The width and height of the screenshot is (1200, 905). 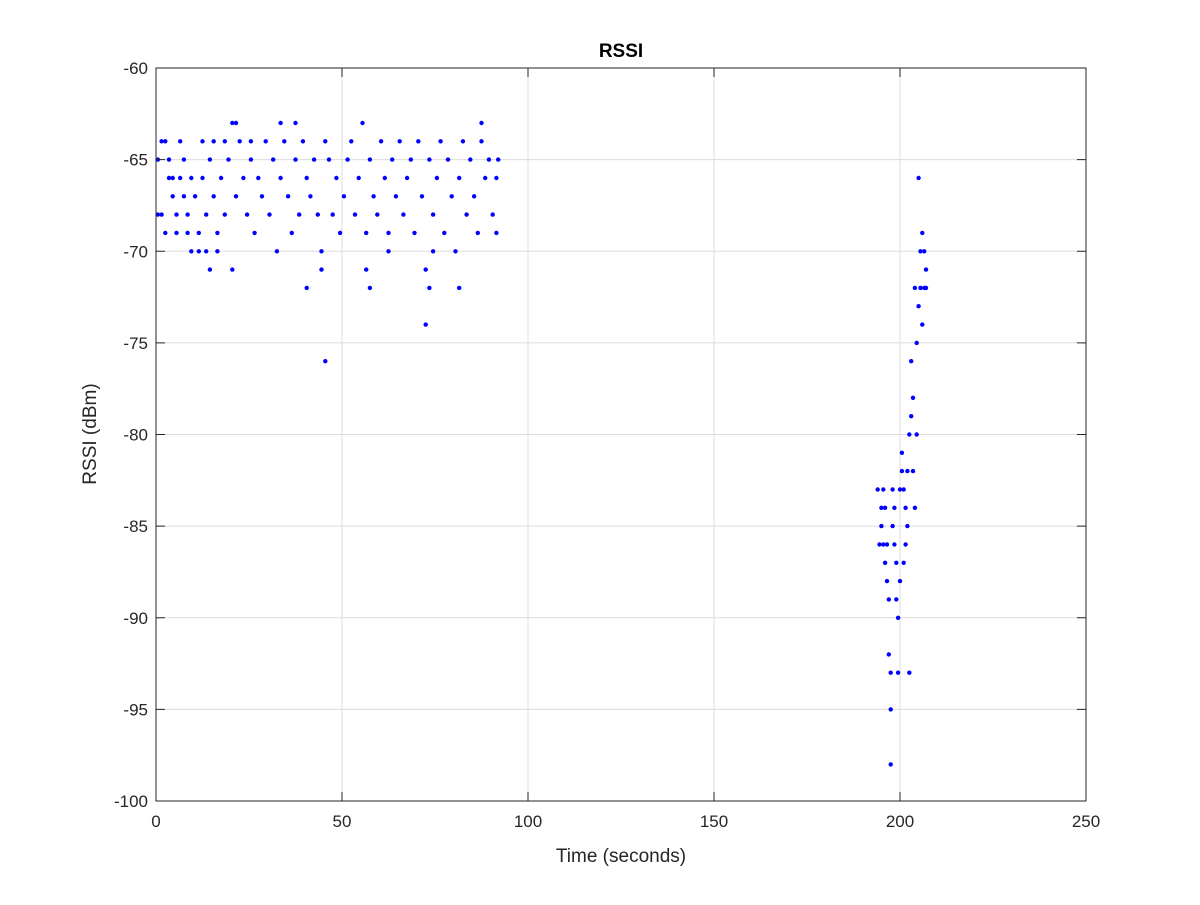 What do you see at coordinates (1086, 821) in the screenshot?
I see `x-tick-label: 250` at bounding box center [1086, 821].